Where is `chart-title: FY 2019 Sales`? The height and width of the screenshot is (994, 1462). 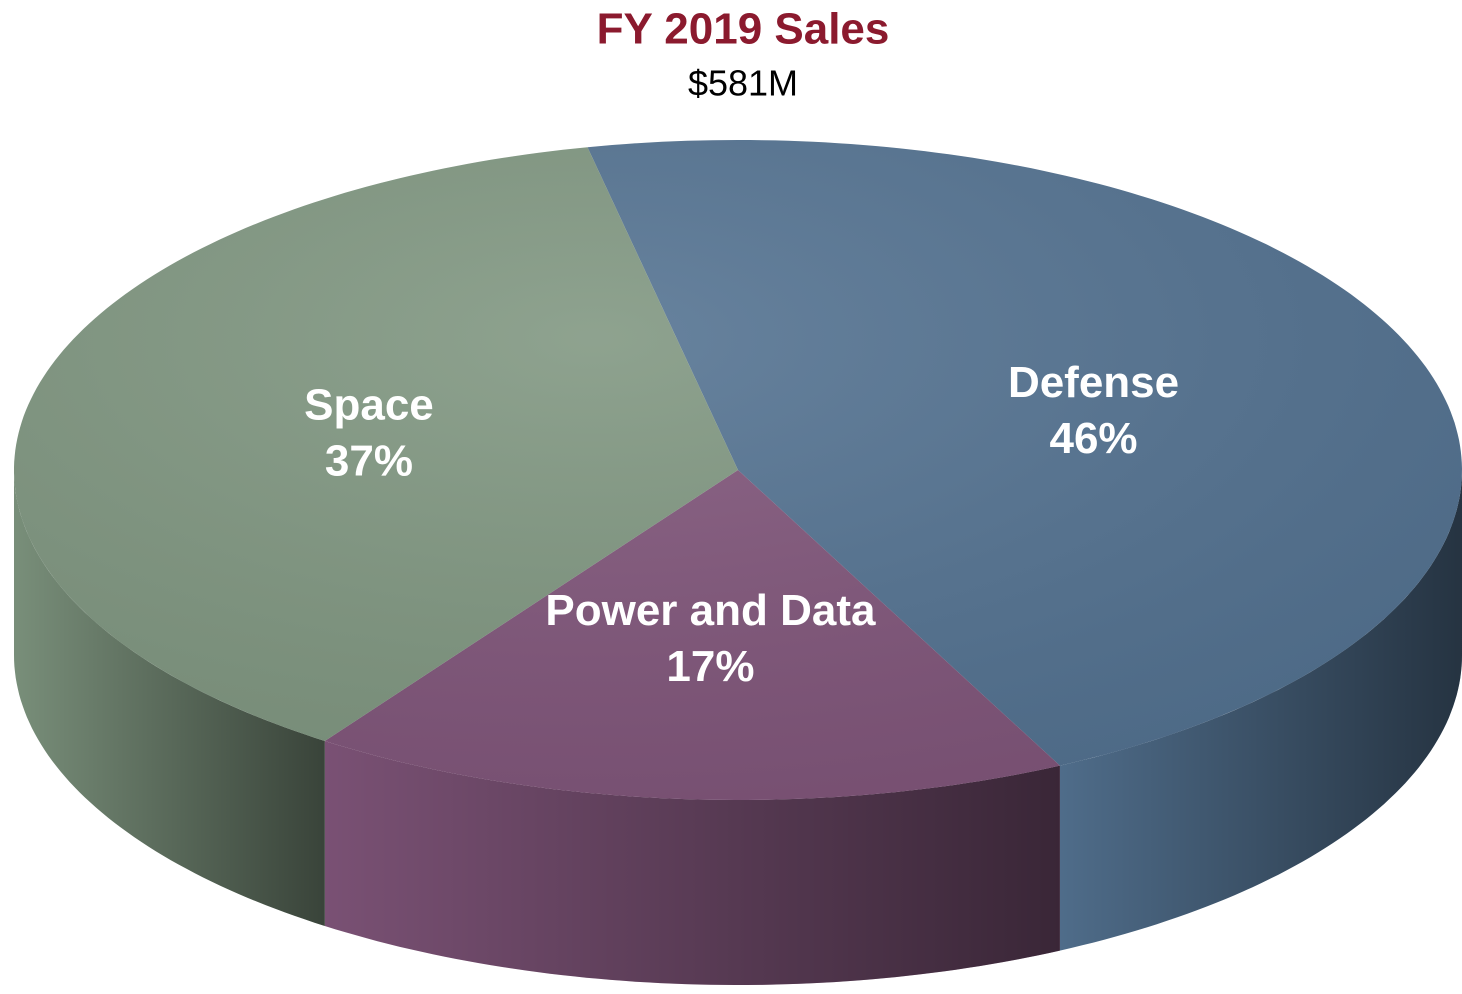
chart-title: FY 2019 Sales is located at coordinates (743, 29).